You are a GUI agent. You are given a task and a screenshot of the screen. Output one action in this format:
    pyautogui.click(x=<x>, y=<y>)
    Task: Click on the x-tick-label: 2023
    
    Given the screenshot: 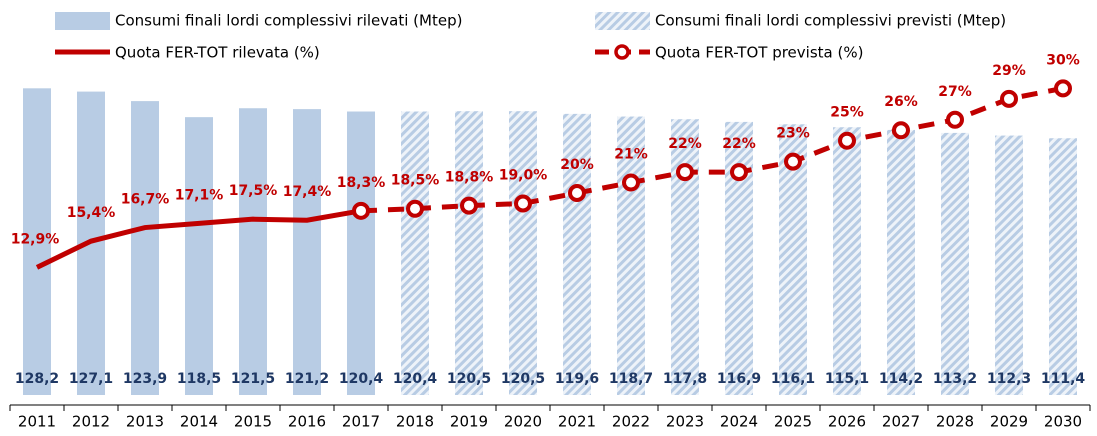 What is the action you would take?
    pyautogui.click(x=685, y=422)
    